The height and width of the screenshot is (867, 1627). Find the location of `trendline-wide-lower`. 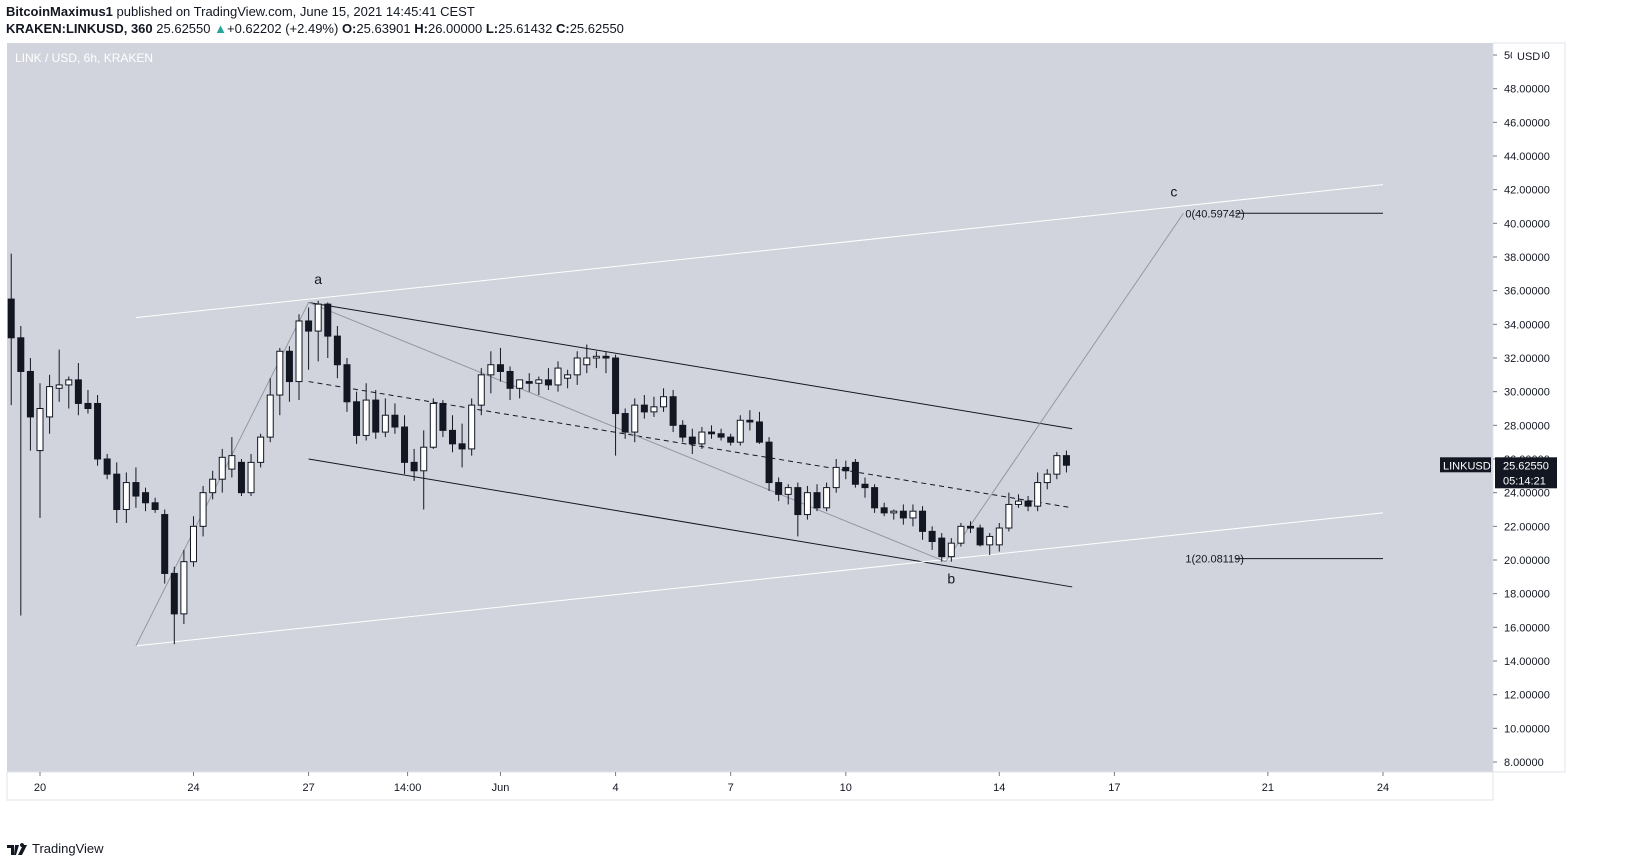

trendline-wide-lower is located at coordinates (759, 579).